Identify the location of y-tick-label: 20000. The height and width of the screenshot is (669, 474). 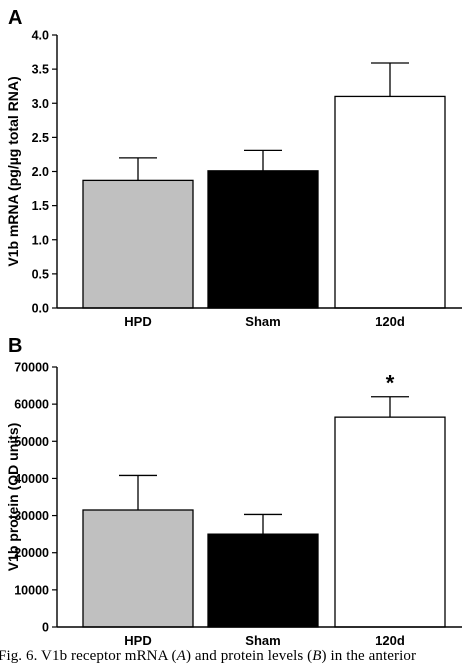
(31, 553).